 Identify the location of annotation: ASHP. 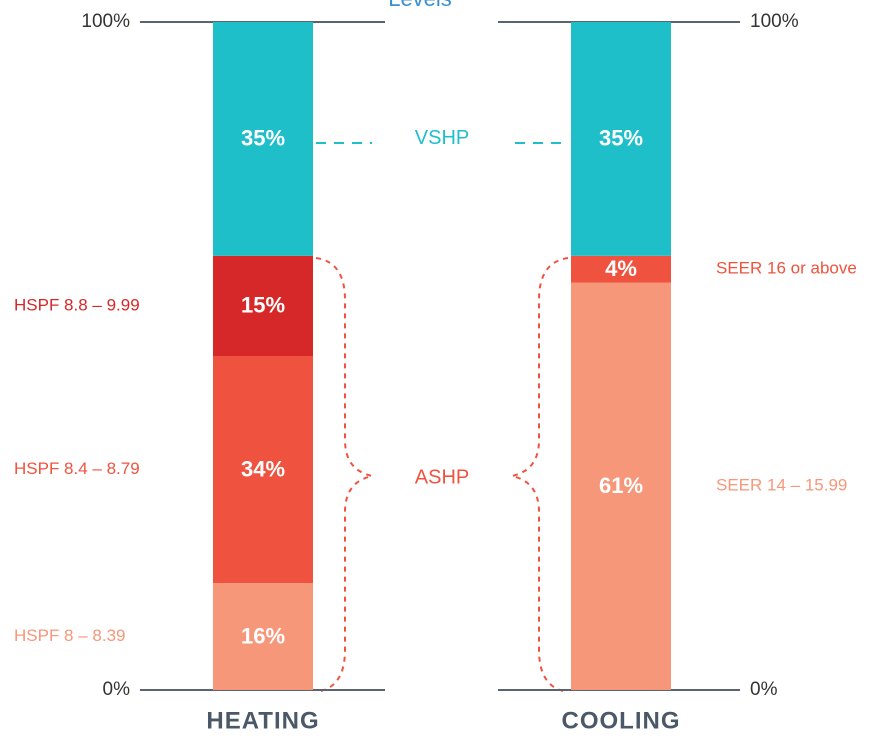
(442, 477).